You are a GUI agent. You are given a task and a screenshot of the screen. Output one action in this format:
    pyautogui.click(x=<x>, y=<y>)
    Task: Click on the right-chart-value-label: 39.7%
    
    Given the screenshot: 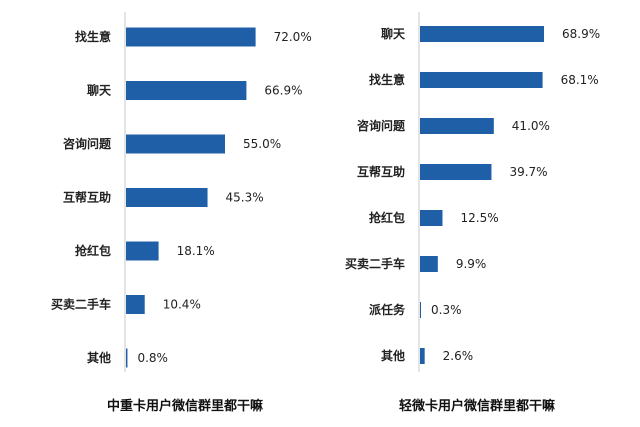 What is the action you would take?
    pyautogui.click(x=528, y=172)
    